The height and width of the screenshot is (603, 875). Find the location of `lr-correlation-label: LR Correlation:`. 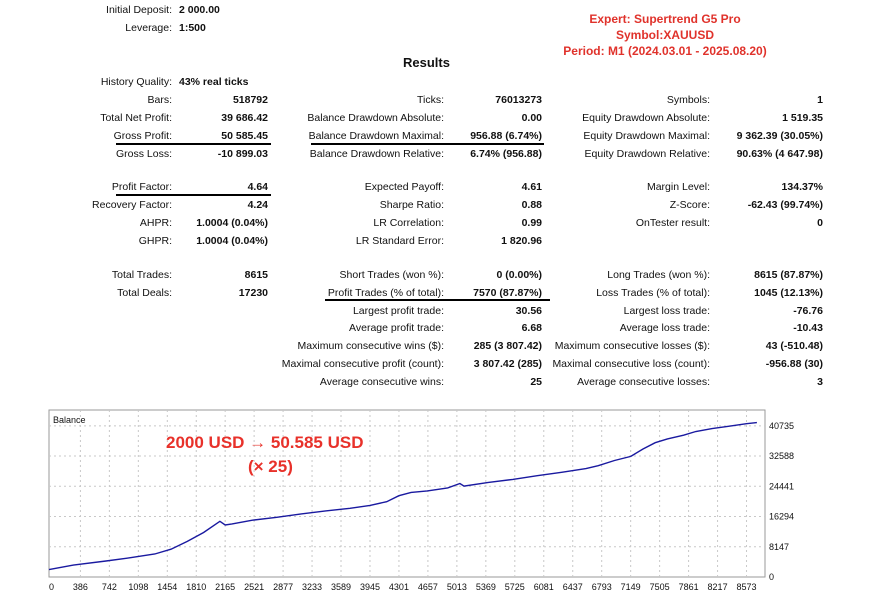

lr-correlation-label: LR Correlation: is located at coordinates (408, 223).